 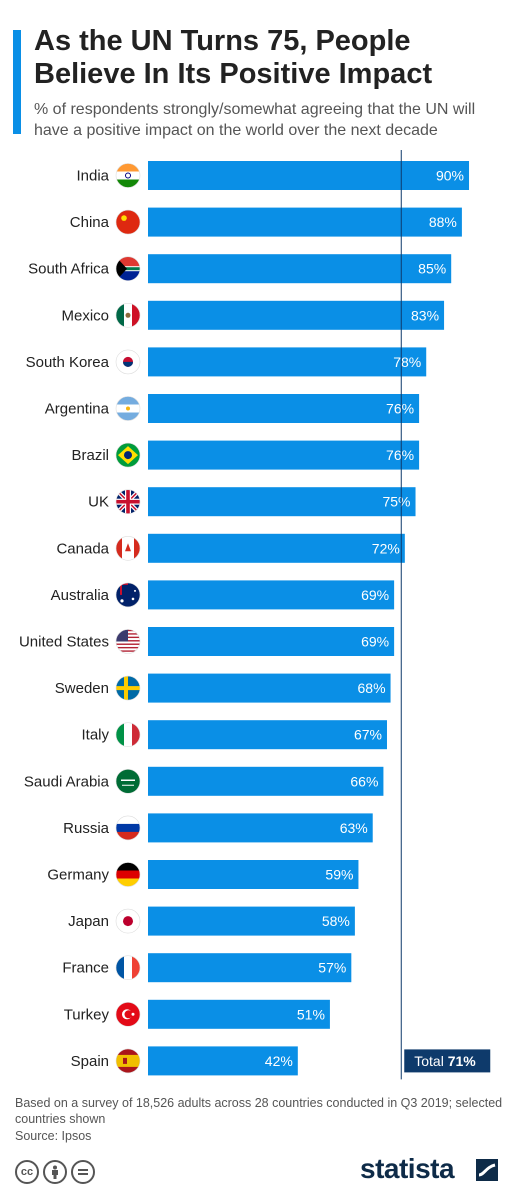 What do you see at coordinates (92, 176) in the screenshot?
I see `category-label: India` at bounding box center [92, 176].